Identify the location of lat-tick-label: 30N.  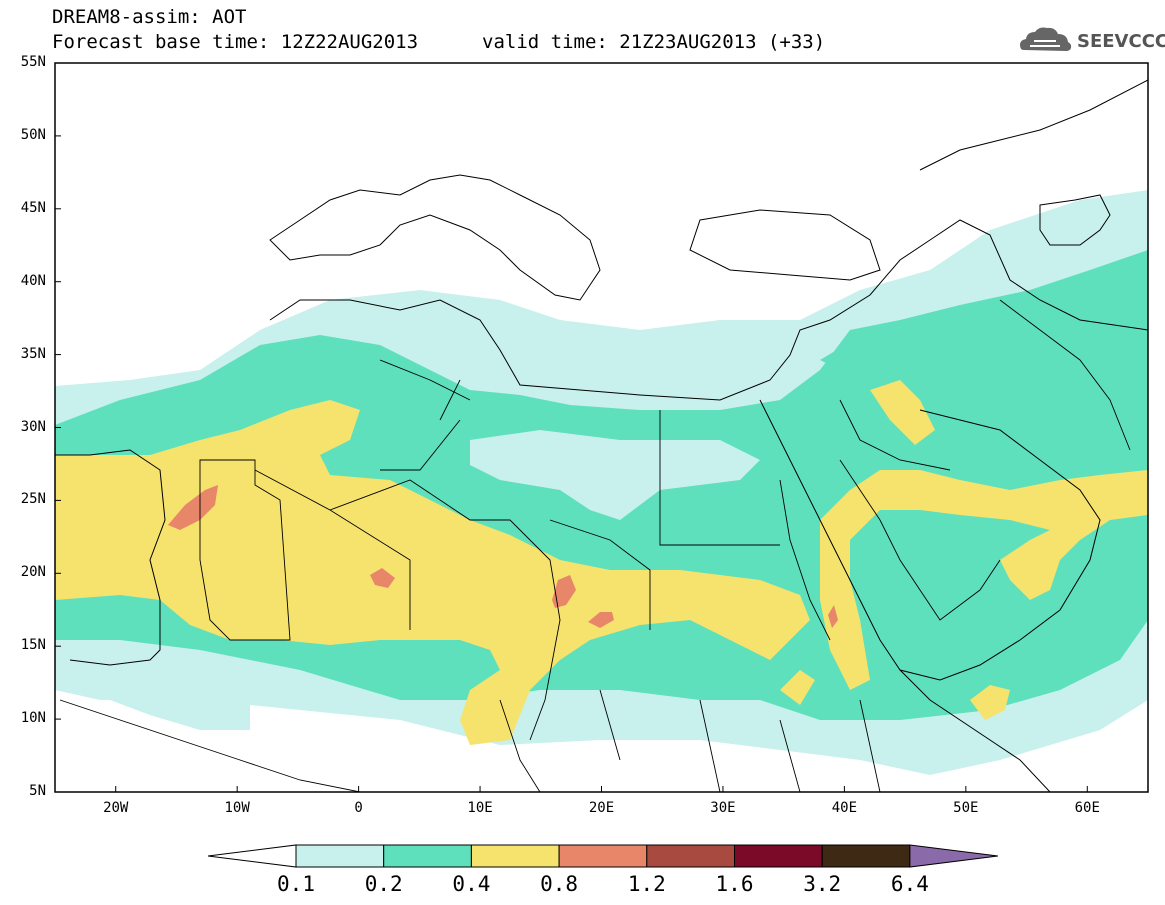
(33, 426).